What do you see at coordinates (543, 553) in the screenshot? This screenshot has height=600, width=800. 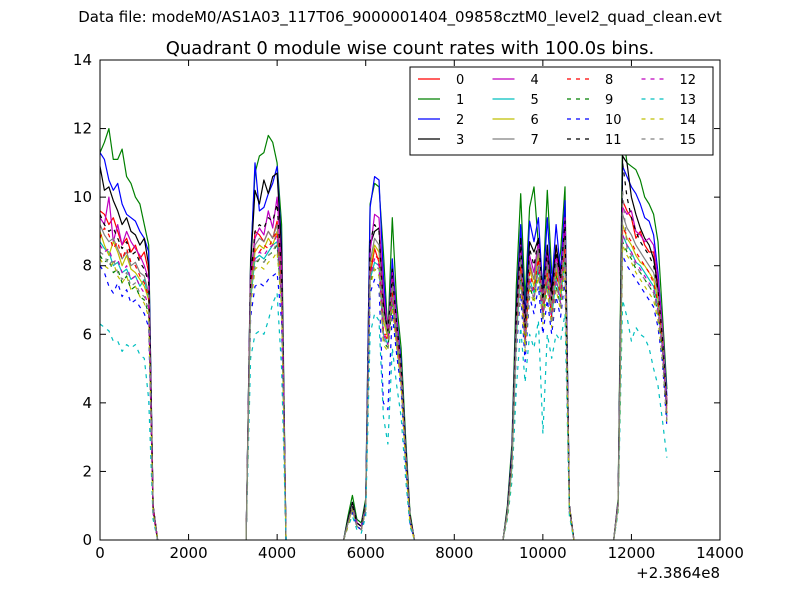 I see `x-tick-label: 10000` at bounding box center [543, 553].